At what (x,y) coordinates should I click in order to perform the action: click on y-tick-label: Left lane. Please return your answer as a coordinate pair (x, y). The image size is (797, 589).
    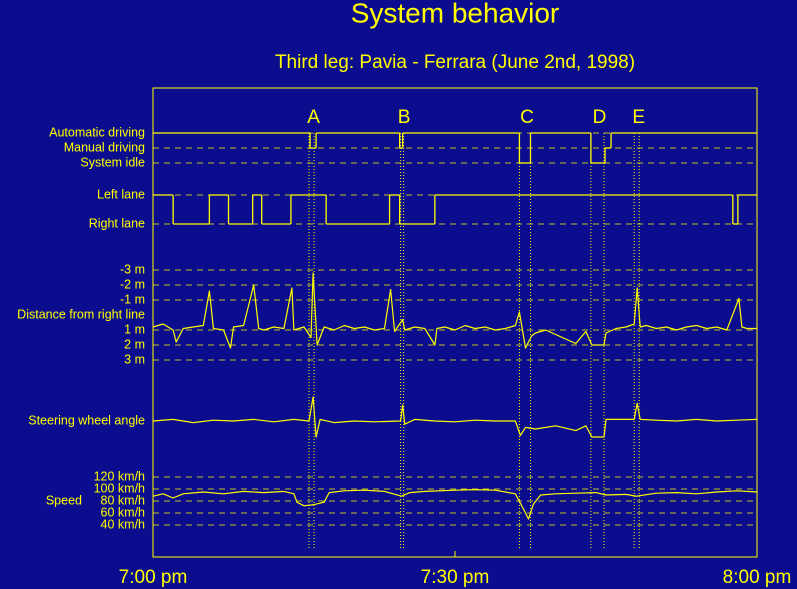
    Looking at the image, I should click on (121, 194).